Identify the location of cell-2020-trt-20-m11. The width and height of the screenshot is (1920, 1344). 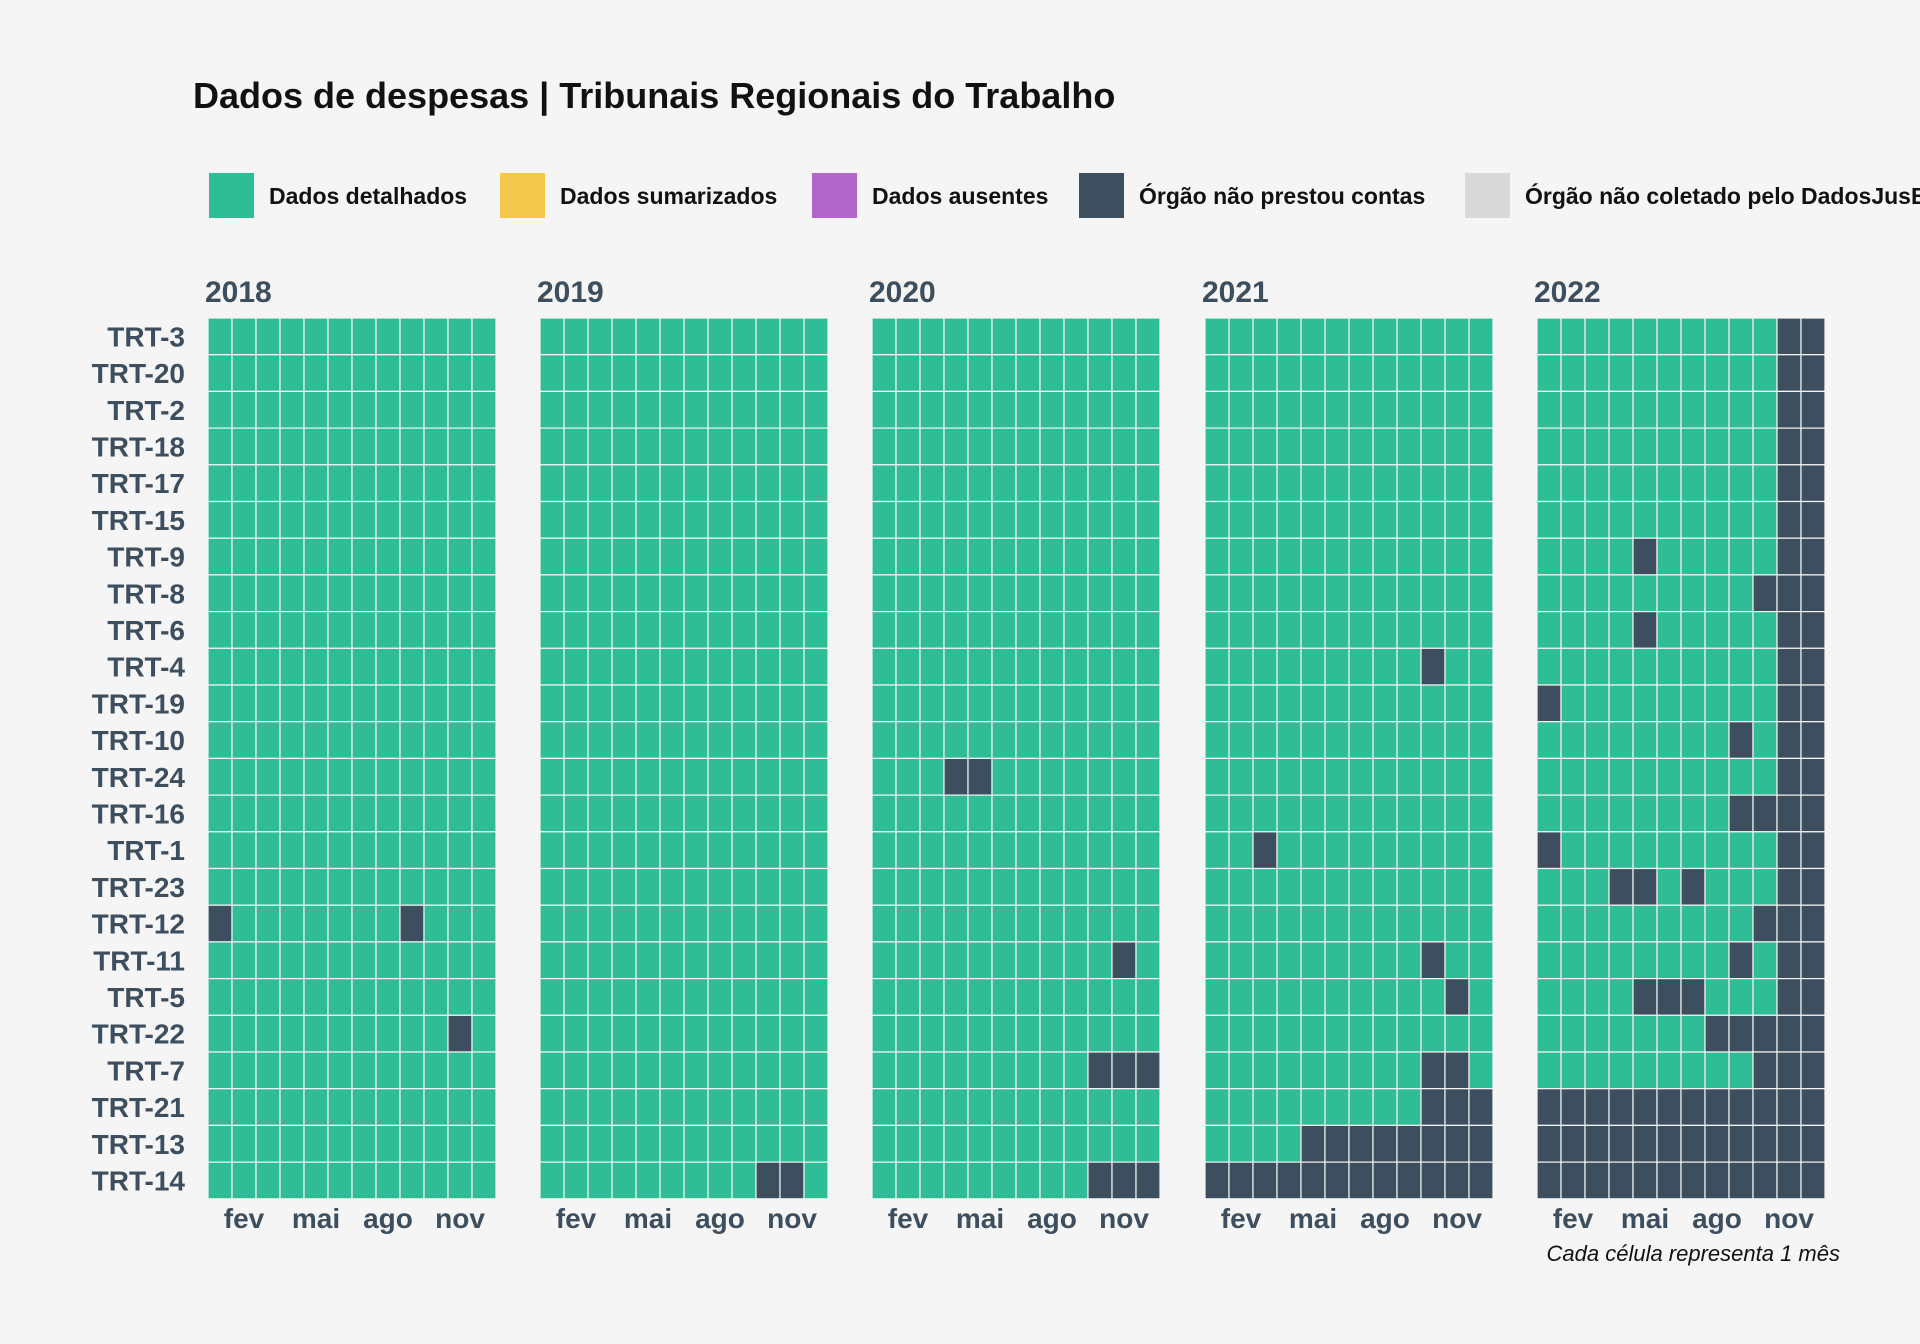
(1124, 373).